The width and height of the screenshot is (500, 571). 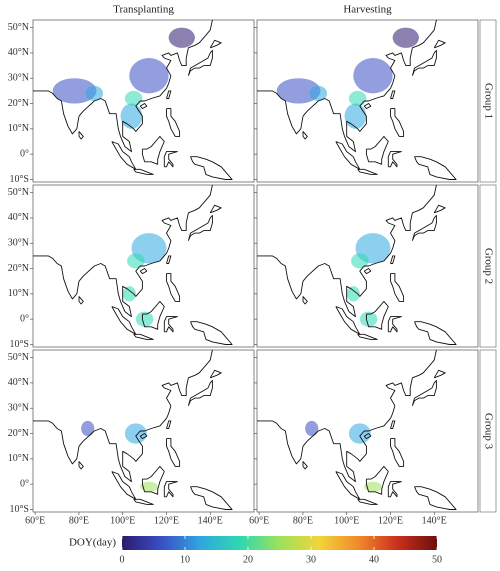 I want to click on row-label: Group 3, so click(x=488, y=431).